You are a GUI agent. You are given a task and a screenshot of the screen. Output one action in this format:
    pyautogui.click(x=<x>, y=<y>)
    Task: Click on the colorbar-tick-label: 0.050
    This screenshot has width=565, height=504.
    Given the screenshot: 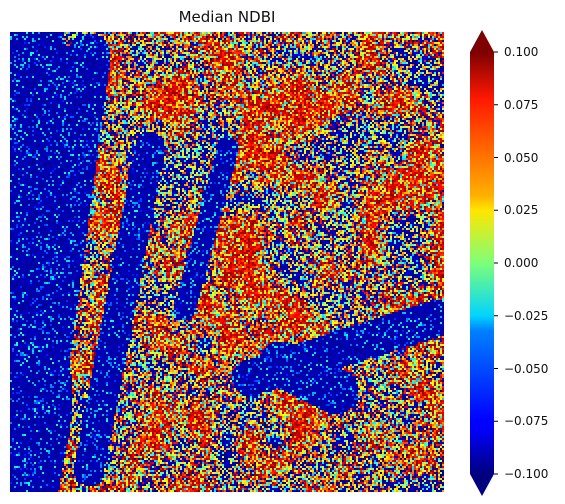 What is the action you would take?
    pyautogui.click(x=521, y=157)
    